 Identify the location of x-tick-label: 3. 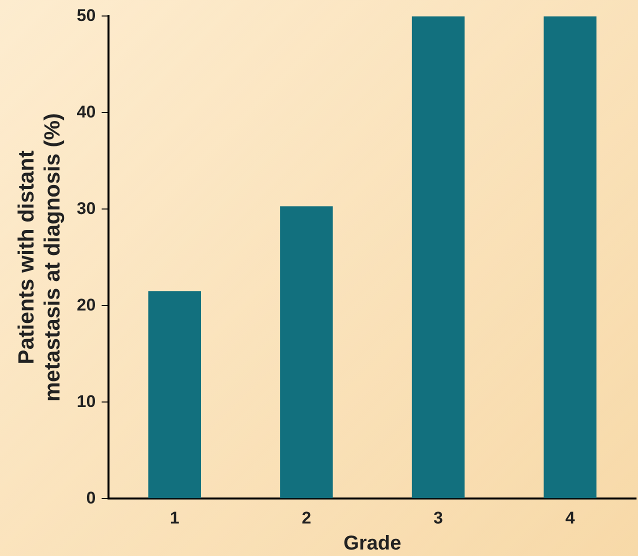
(438, 518).